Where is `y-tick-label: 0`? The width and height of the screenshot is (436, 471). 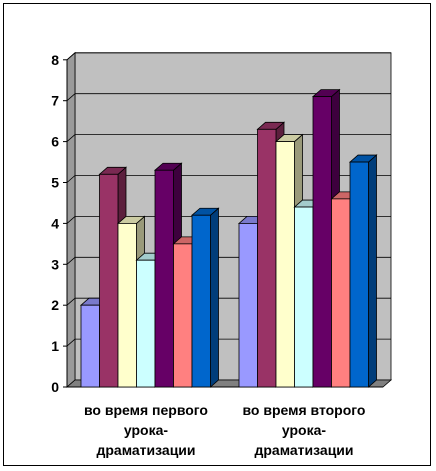
y-tick-label: 0 is located at coordinates (55, 387).